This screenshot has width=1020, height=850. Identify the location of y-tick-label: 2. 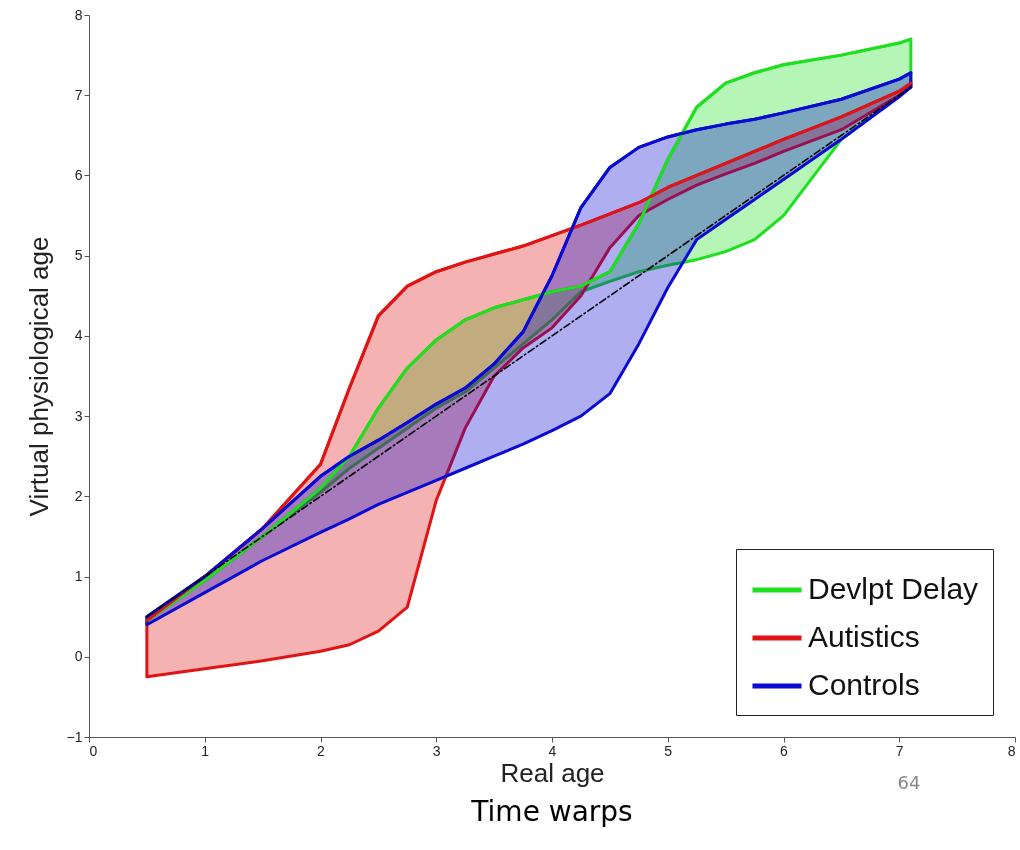
(78, 495).